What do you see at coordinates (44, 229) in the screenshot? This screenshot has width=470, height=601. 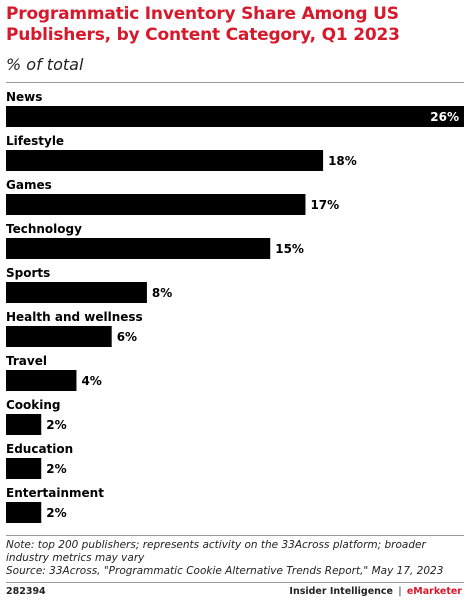 I see `category-label: Technology` at bounding box center [44, 229].